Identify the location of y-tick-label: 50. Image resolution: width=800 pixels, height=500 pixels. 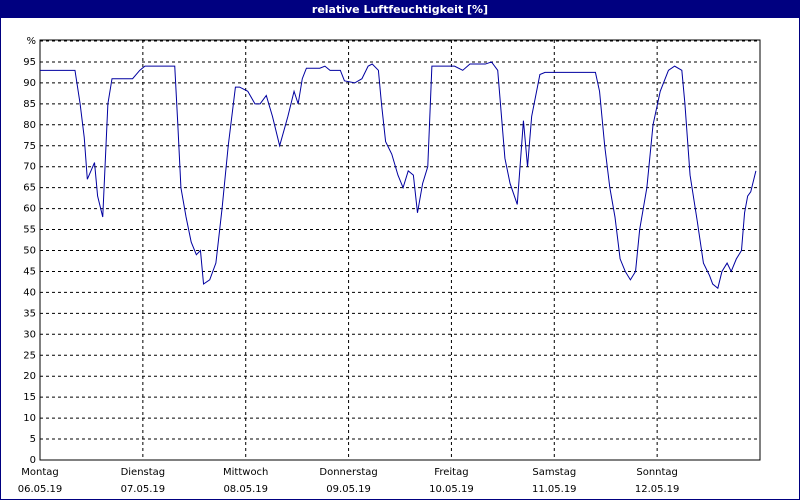
(29, 251).